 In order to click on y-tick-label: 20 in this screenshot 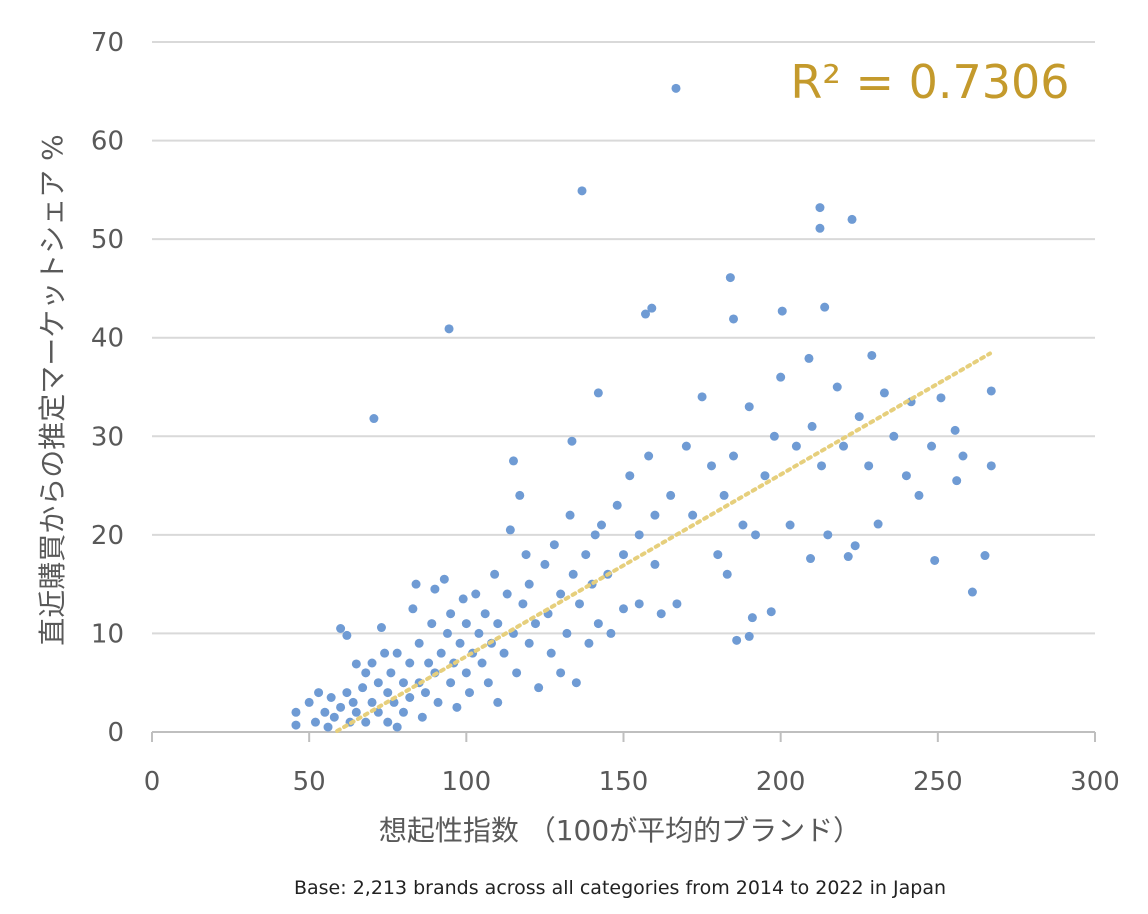, I will do `click(107, 536)`.